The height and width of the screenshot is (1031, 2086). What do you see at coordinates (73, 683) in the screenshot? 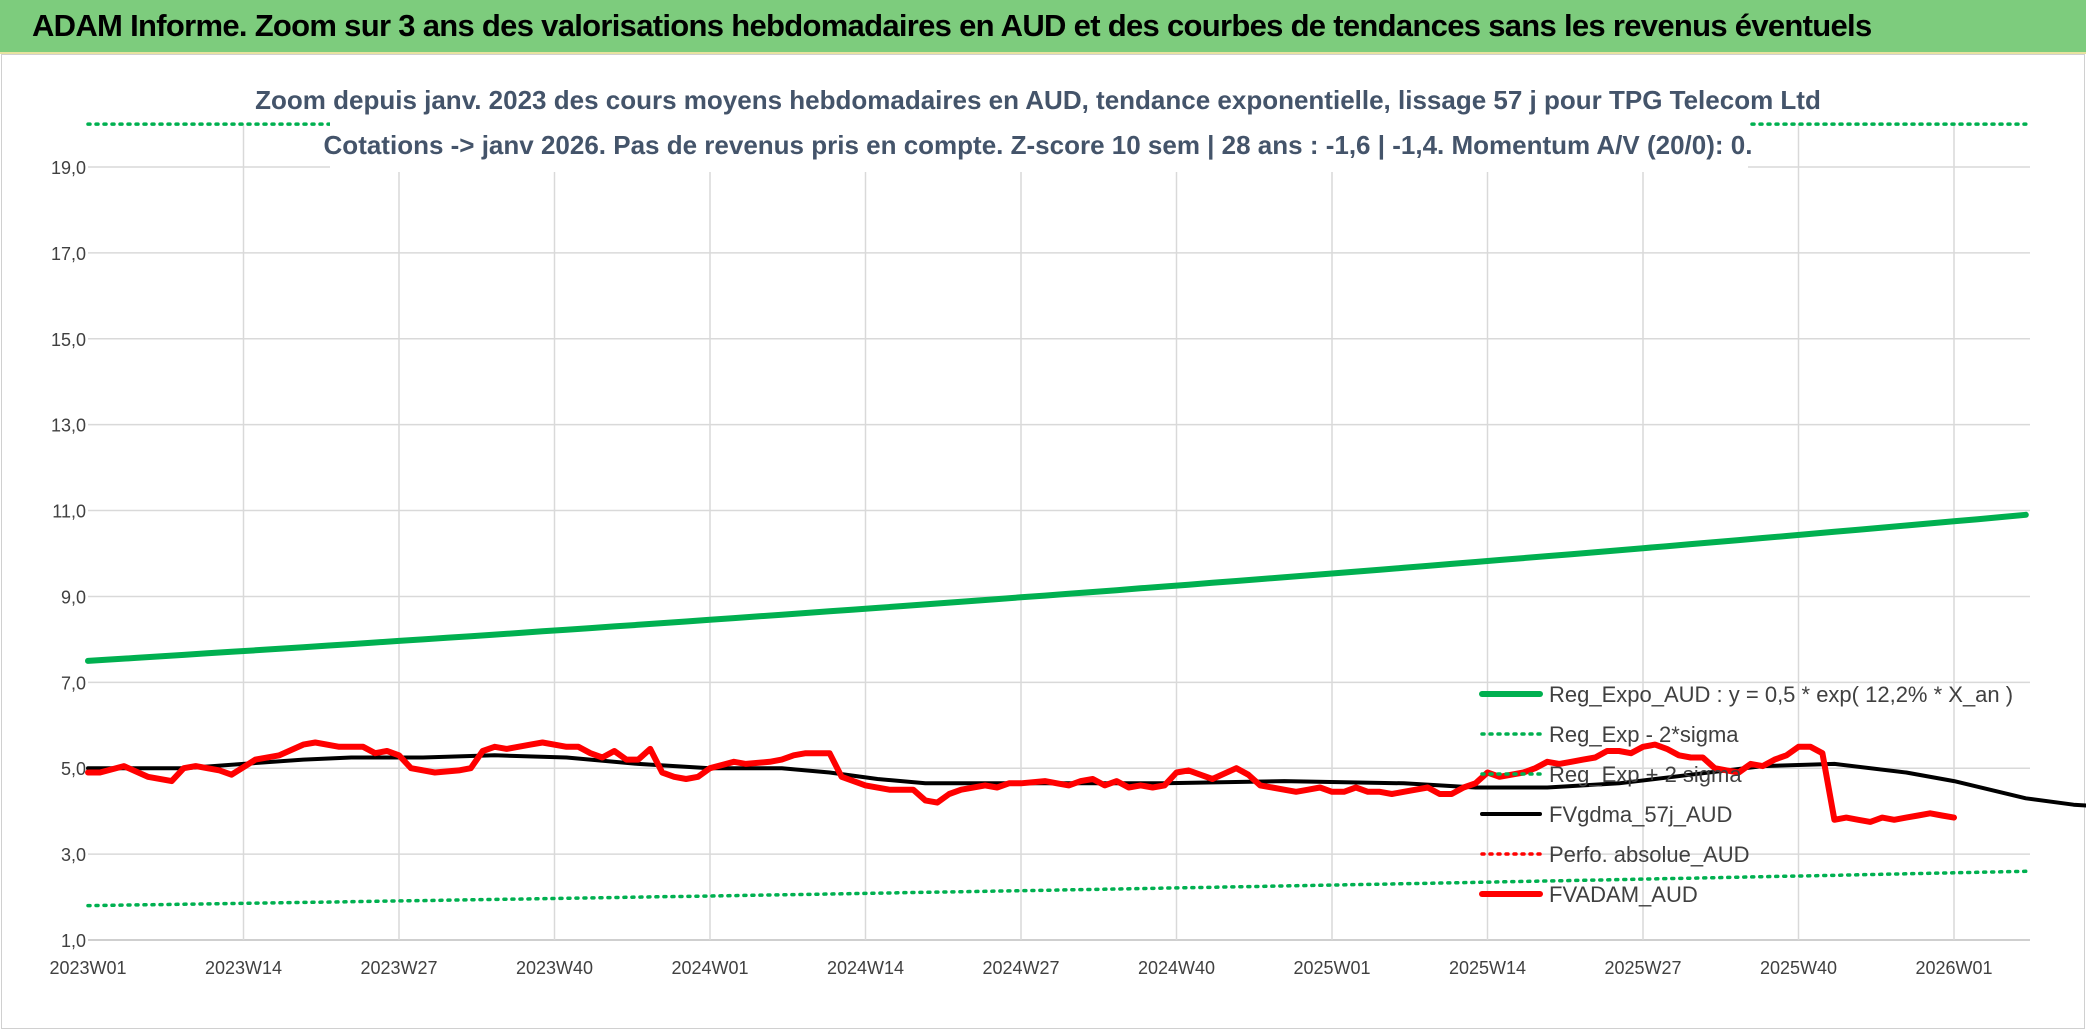
I see `y-tick-label: 7,0` at bounding box center [73, 683].